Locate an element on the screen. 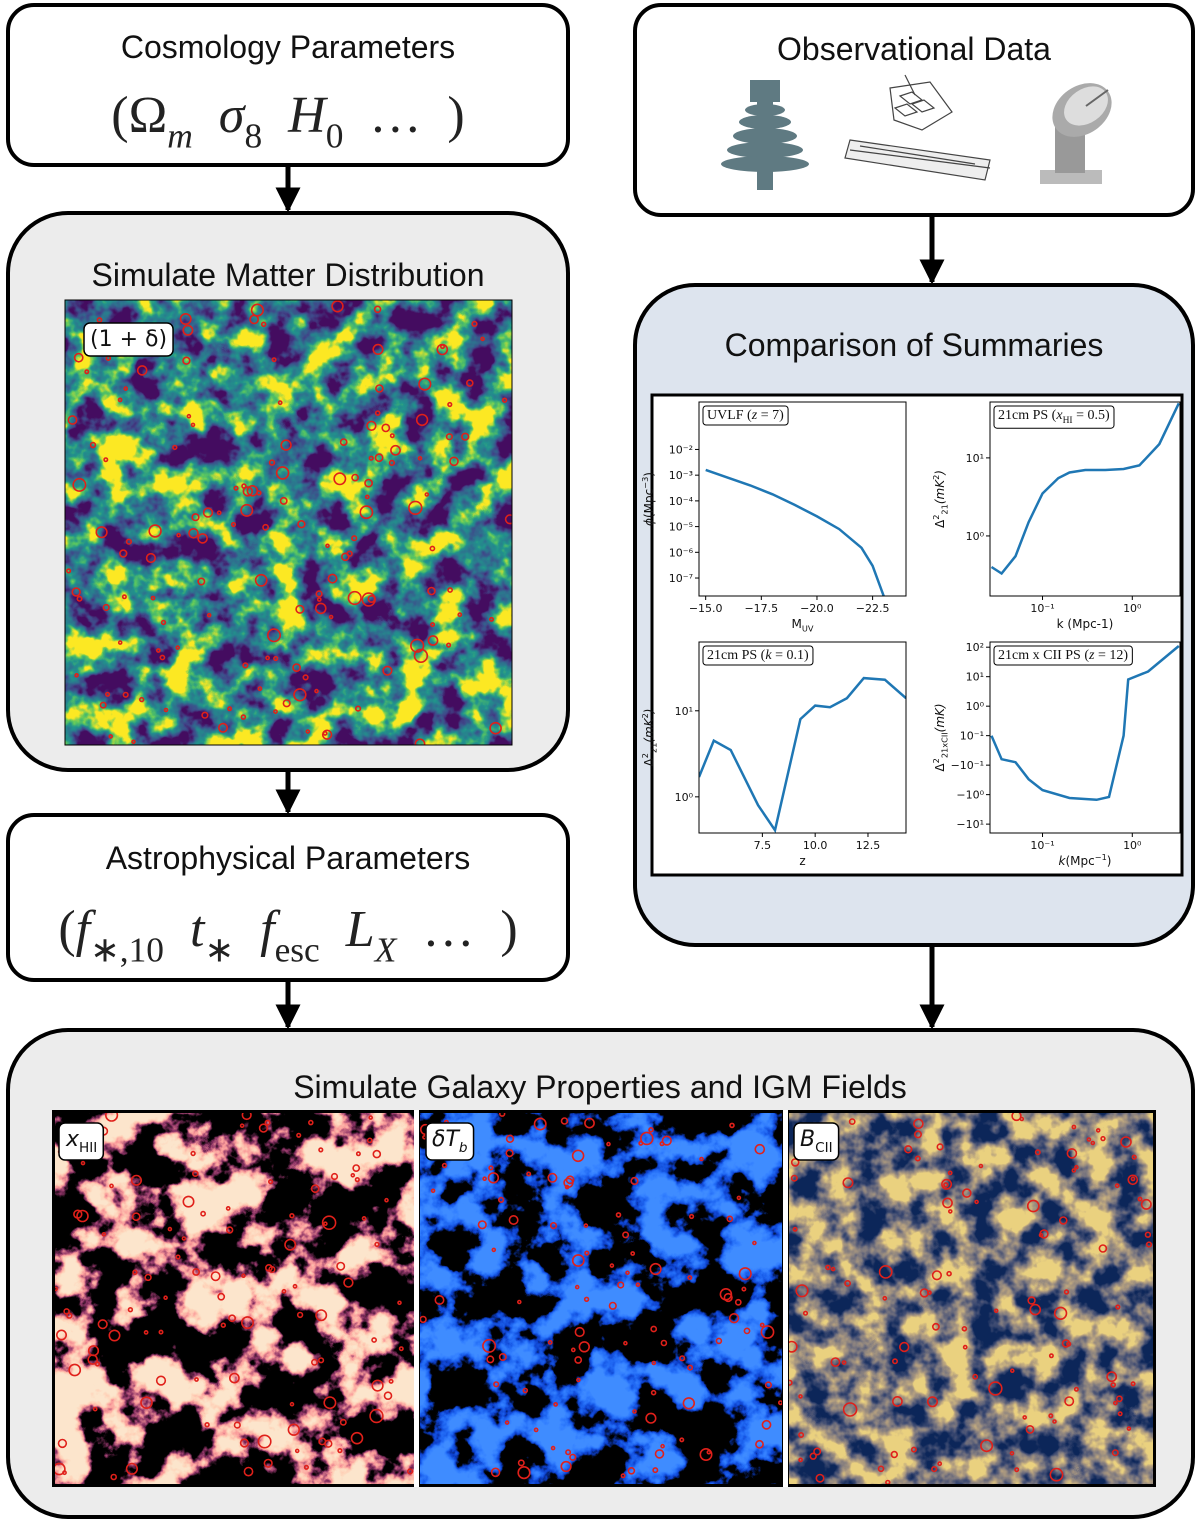  text-segment: CII is located at coordinates (824, 1148).